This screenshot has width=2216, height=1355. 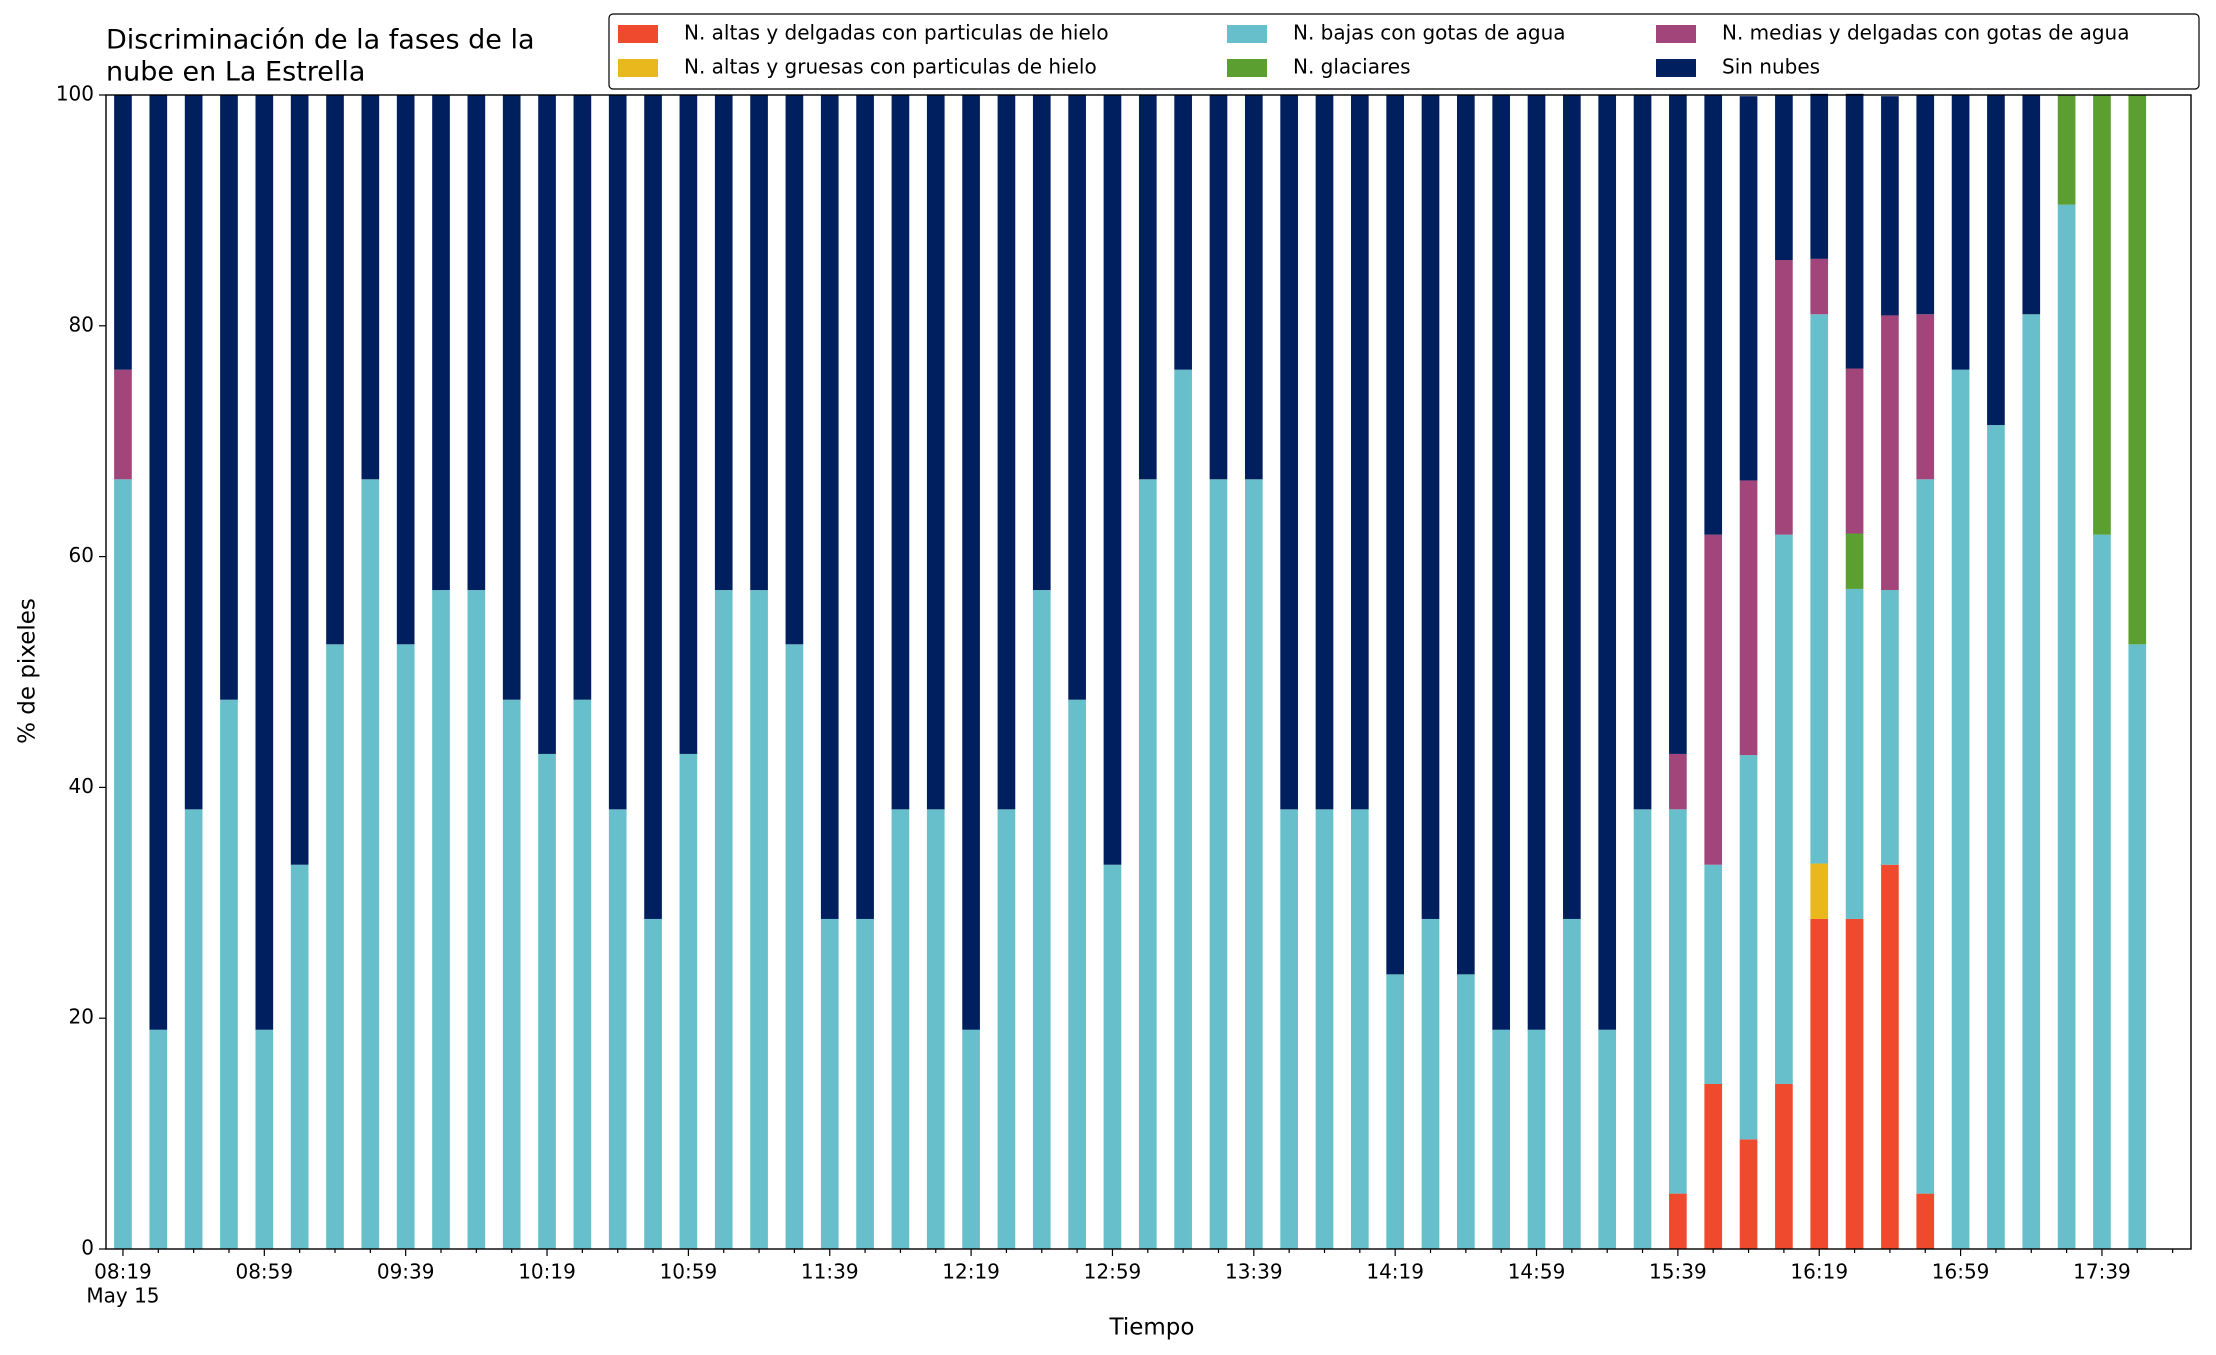 What do you see at coordinates (1152, 1328) in the screenshot?
I see `x-axis-label: Tiempo` at bounding box center [1152, 1328].